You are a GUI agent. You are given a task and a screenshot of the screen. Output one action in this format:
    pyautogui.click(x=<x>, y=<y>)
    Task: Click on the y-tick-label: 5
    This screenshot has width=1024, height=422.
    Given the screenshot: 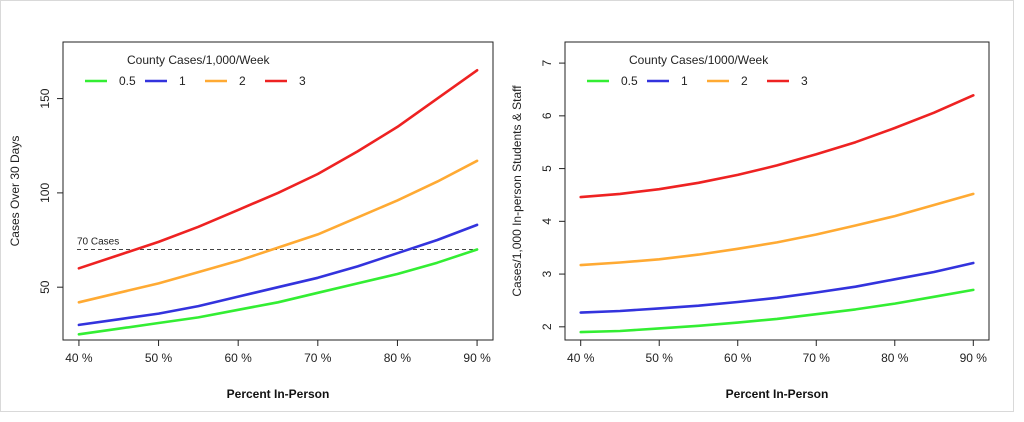 What is the action you would take?
    pyautogui.click(x=547, y=168)
    